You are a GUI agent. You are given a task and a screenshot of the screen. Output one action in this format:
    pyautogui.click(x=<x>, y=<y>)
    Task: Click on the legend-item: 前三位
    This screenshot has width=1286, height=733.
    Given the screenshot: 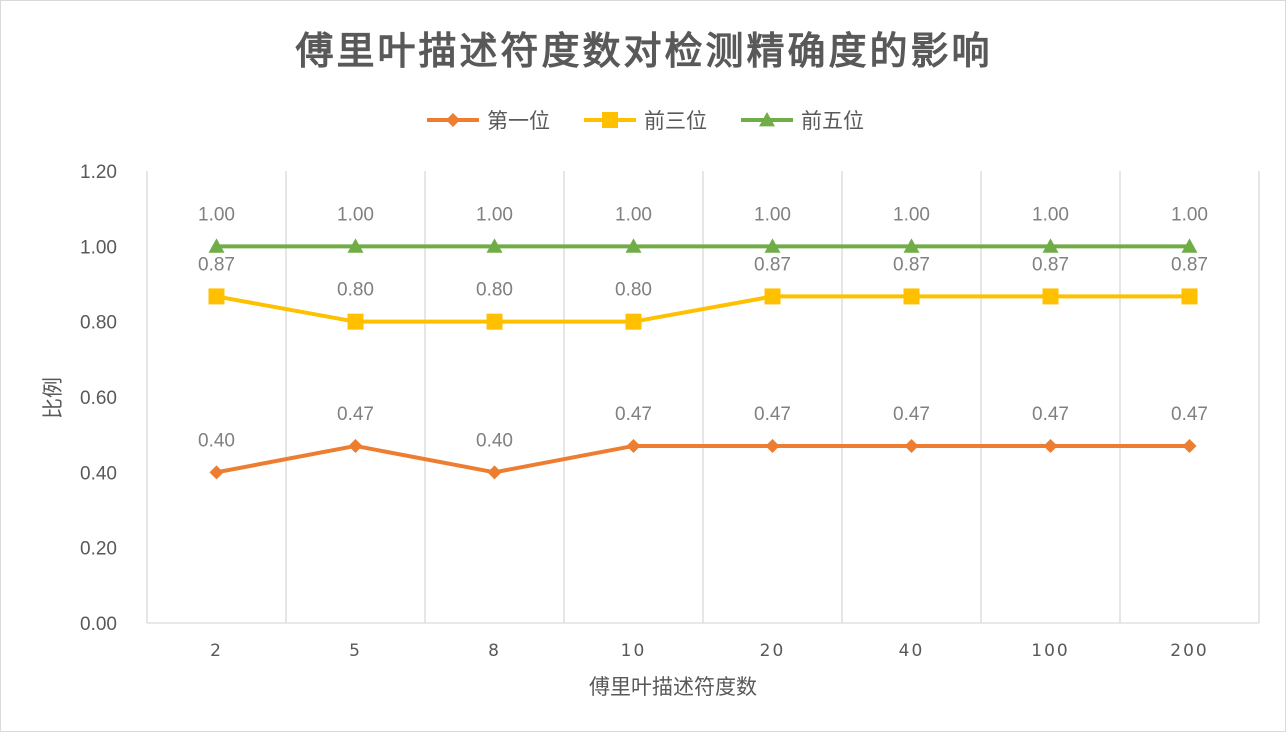 What is the action you would take?
    pyautogui.click(x=645, y=121)
    